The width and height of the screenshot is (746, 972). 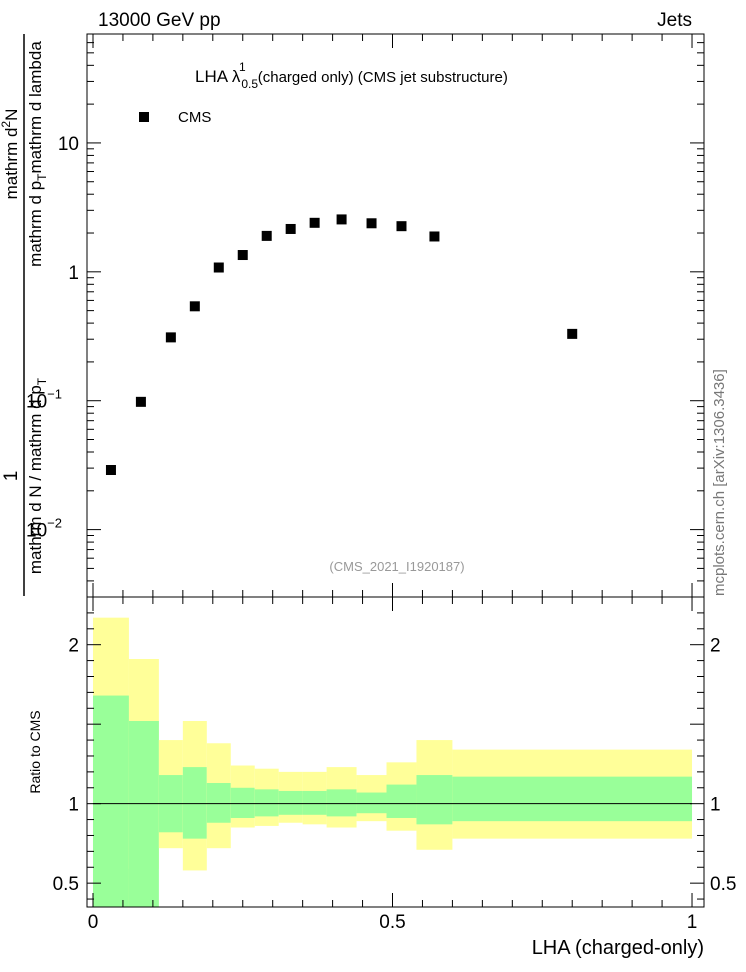 I want to click on x-tick-label: 0, so click(x=93, y=922).